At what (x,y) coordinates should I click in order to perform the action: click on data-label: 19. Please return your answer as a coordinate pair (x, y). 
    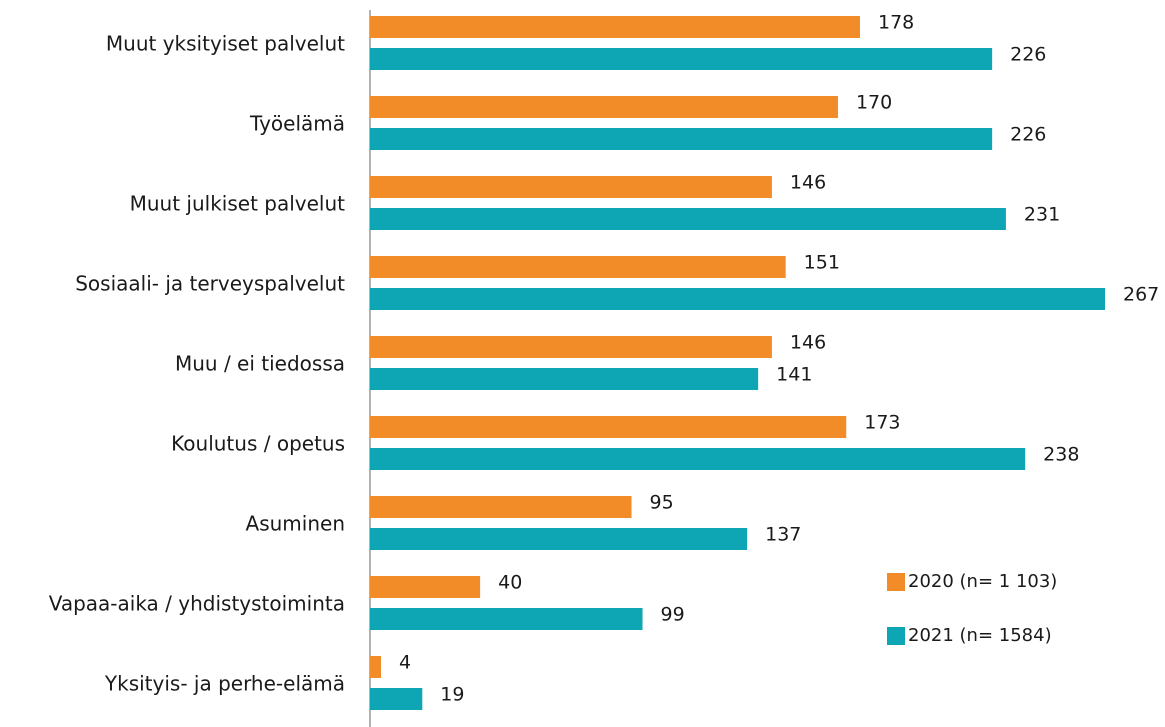
    Looking at the image, I should click on (452, 695).